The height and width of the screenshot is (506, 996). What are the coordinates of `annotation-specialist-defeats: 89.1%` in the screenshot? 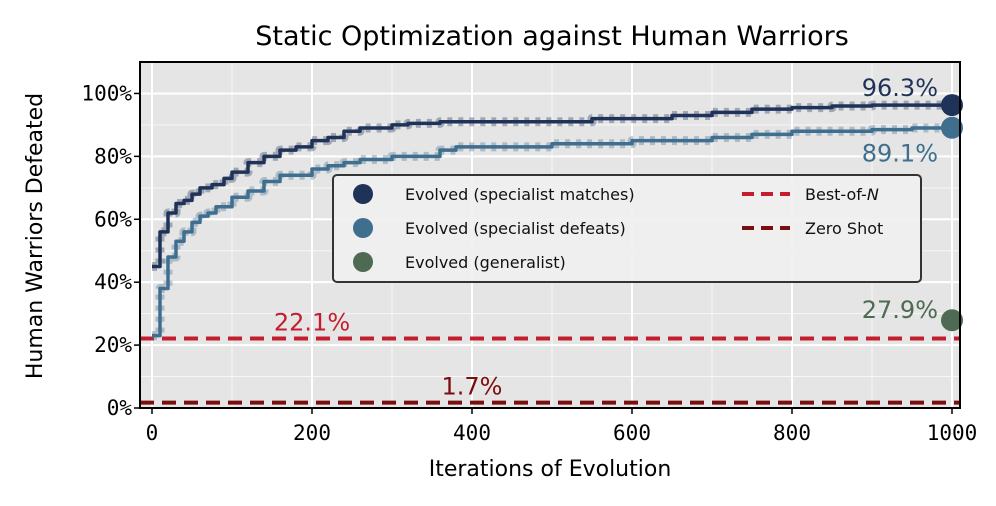 It's located at (900, 154).